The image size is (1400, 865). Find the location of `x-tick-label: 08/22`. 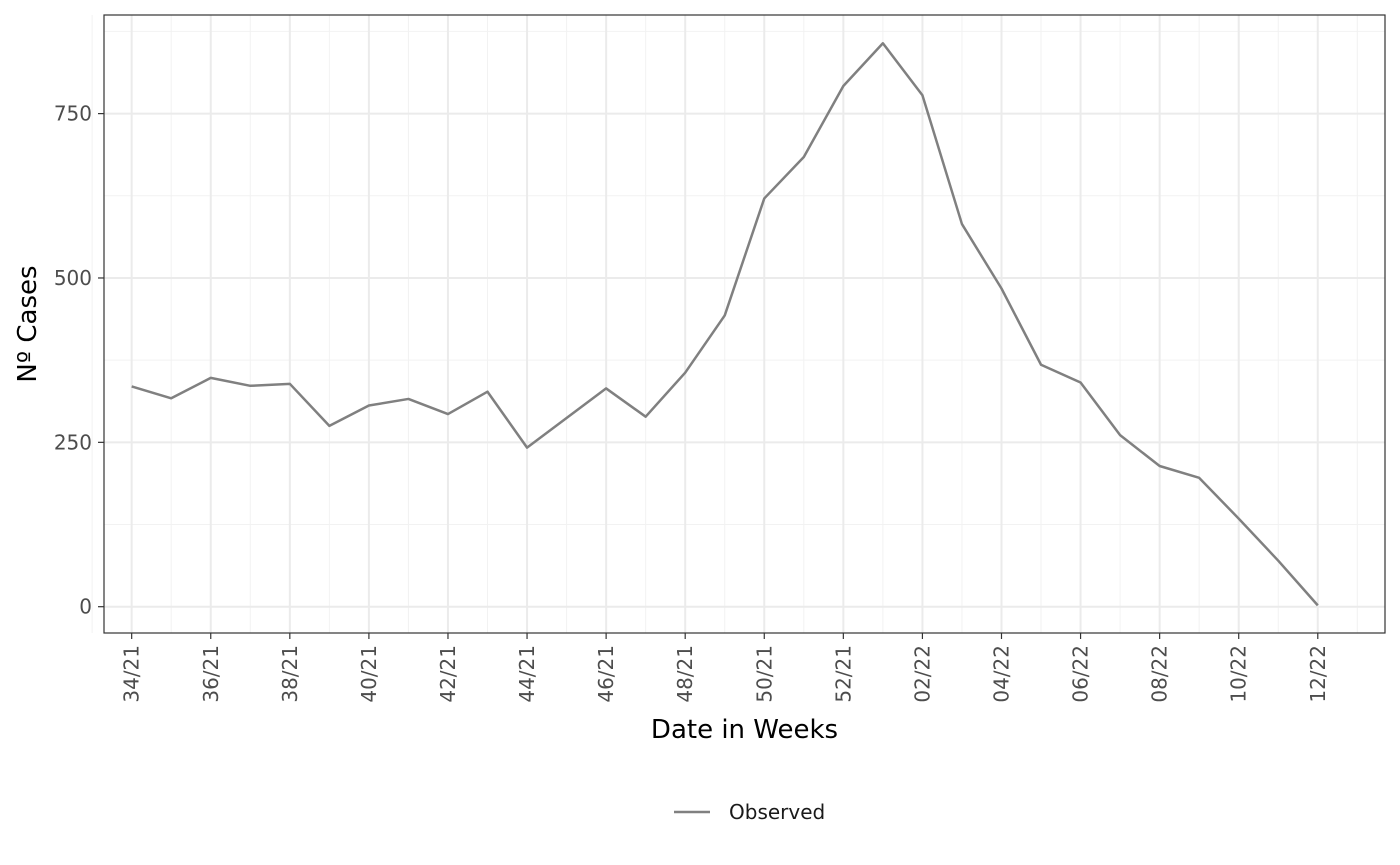

x-tick-label: 08/22 is located at coordinates (1160, 674).